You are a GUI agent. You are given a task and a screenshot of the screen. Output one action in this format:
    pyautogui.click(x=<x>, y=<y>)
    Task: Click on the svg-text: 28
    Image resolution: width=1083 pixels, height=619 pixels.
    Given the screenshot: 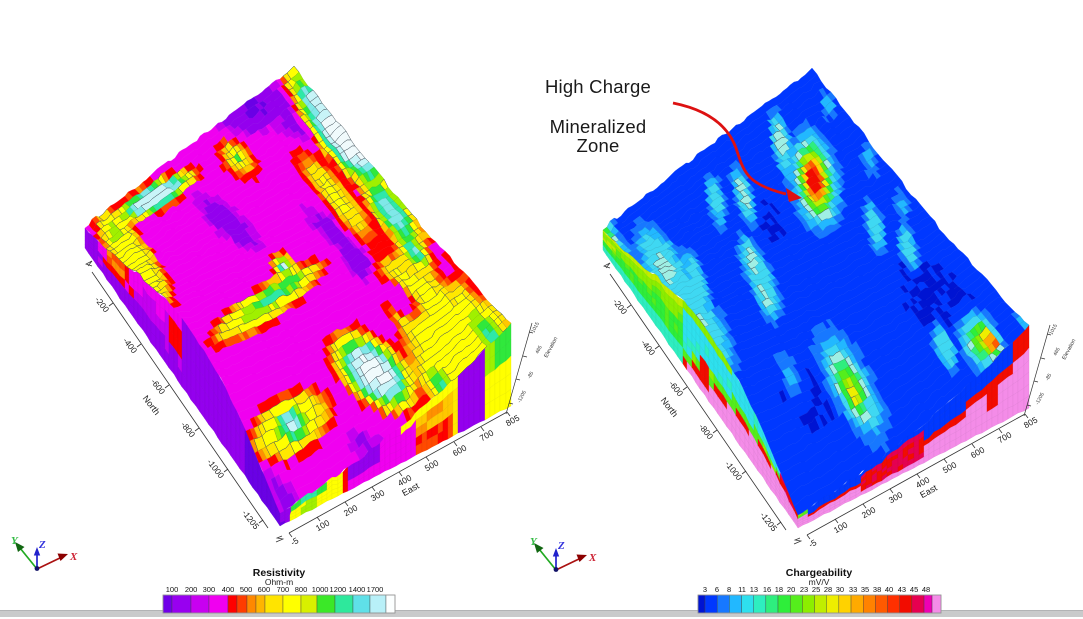 What is the action you would take?
    pyautogui.click(x=828, y=589)
    